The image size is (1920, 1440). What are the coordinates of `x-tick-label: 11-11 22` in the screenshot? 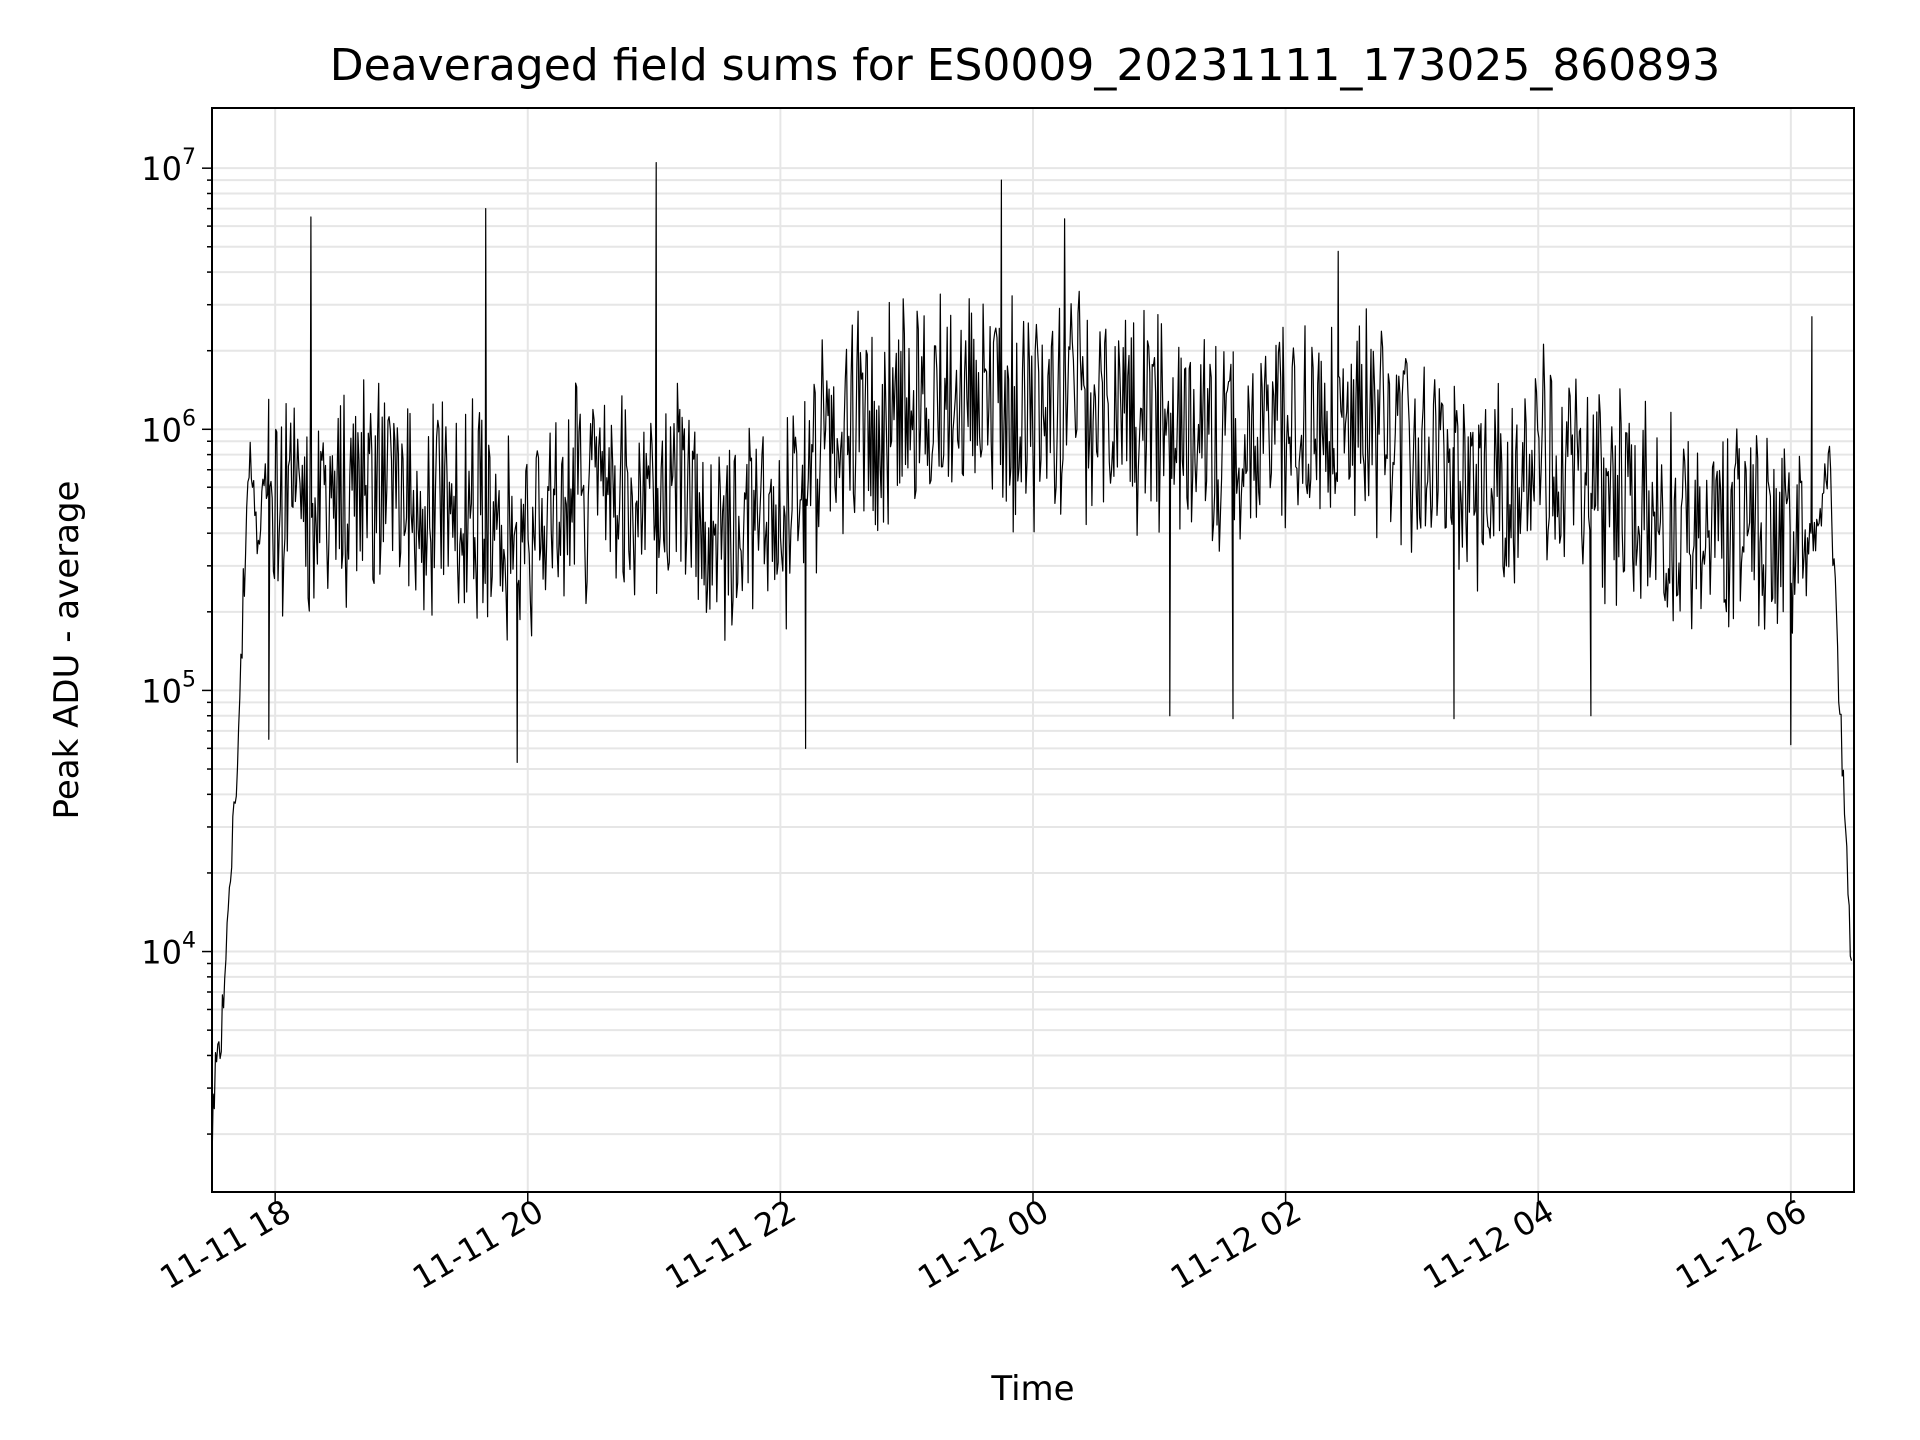 It's located at (731, 1244).